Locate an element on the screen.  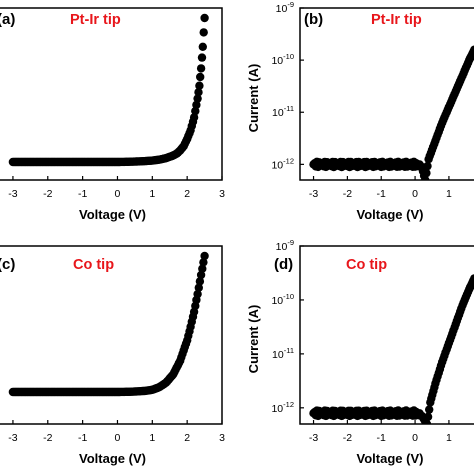
panel-label: (b) is located at coordinates (313, 19).